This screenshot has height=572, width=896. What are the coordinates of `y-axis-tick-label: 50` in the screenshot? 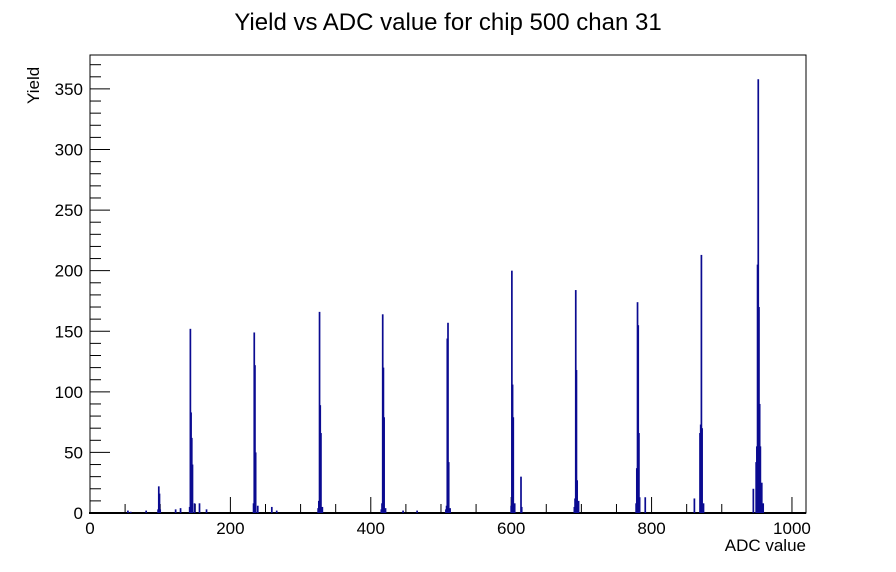 It's located at (73, 452).